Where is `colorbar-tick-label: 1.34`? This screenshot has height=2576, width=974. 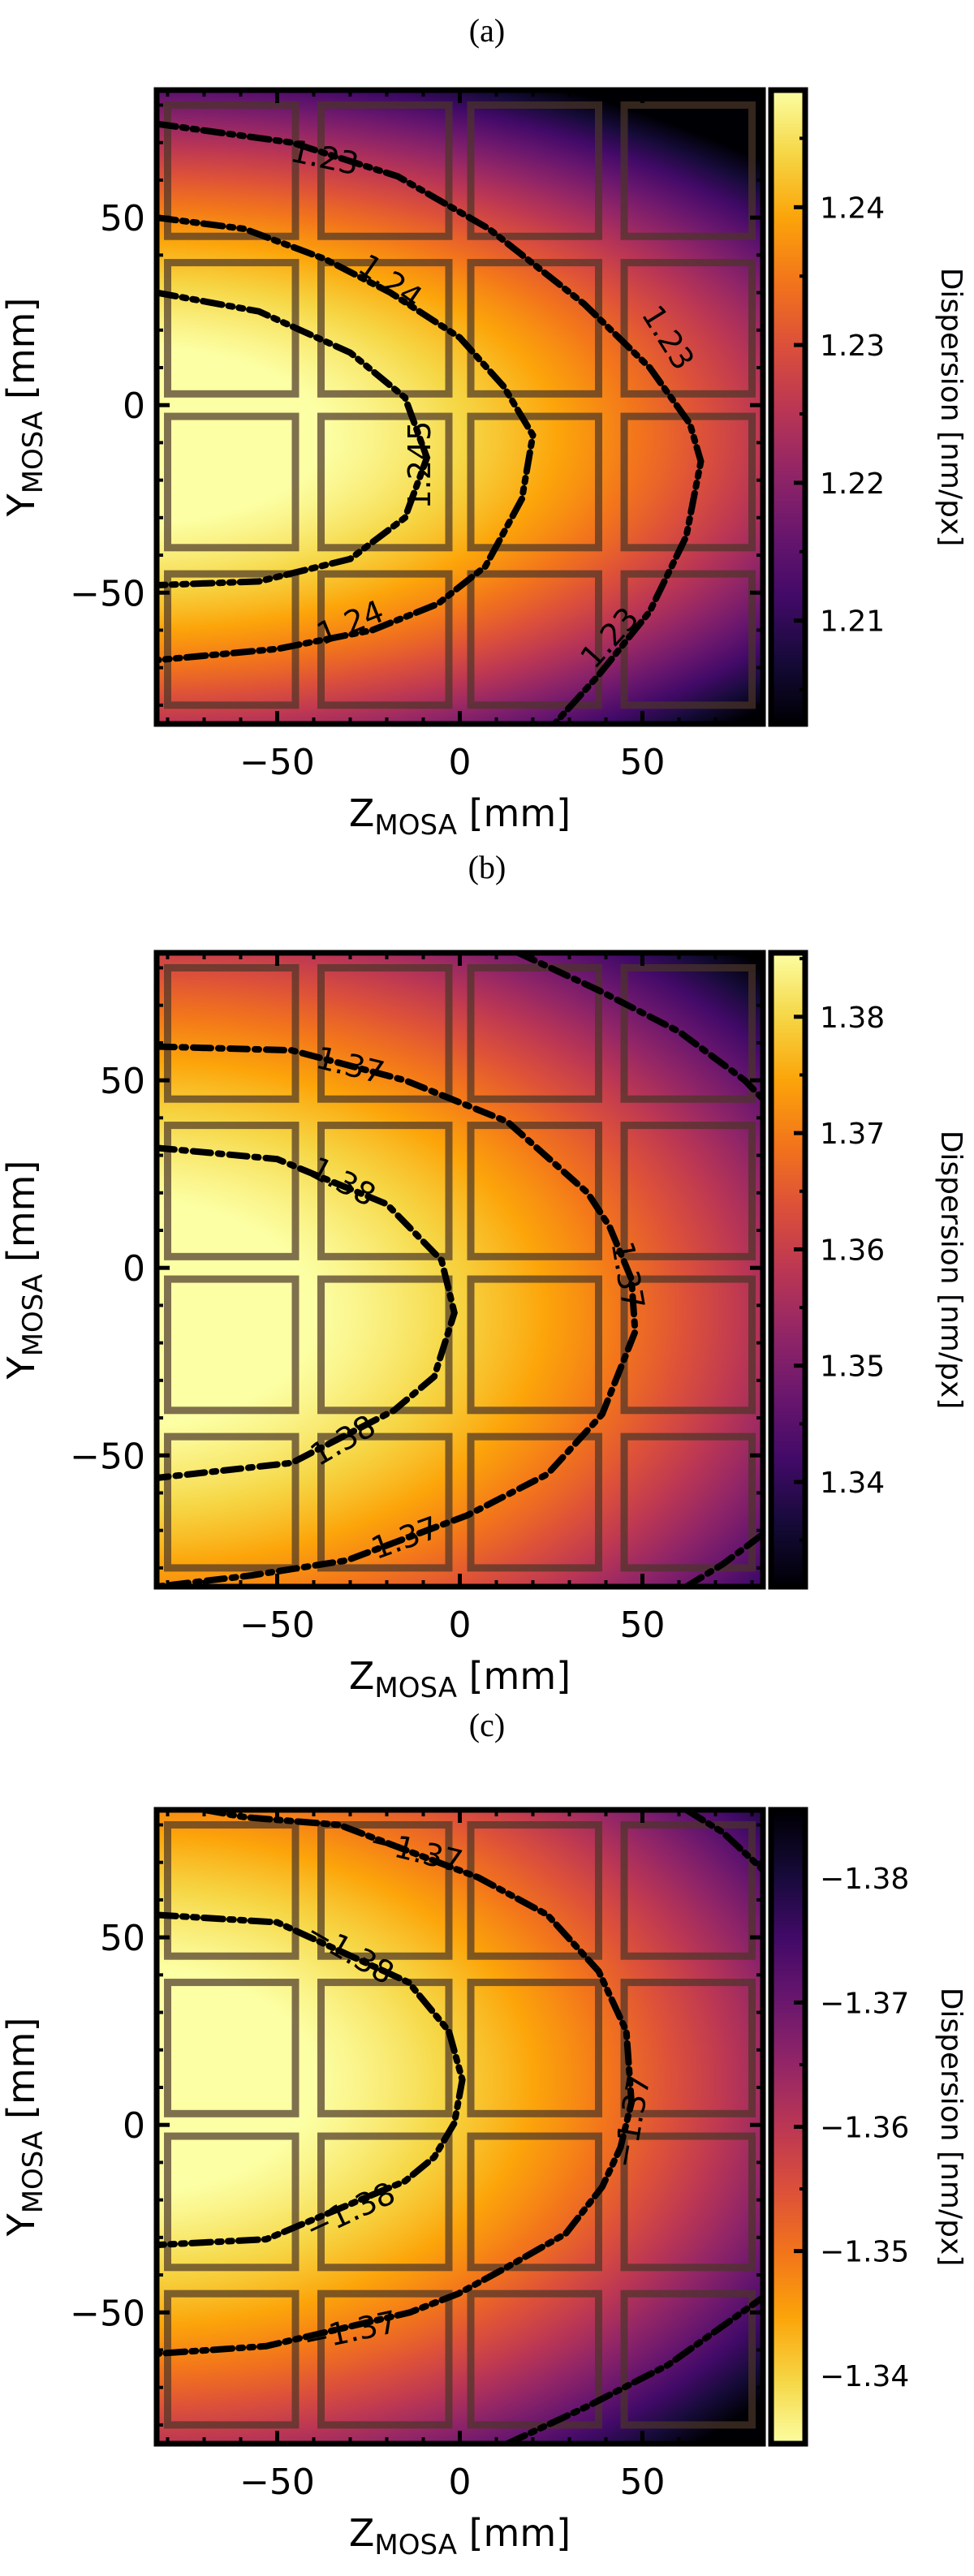 colorbar-tick-label: 1.34 is located at coordinates (853, 1484).